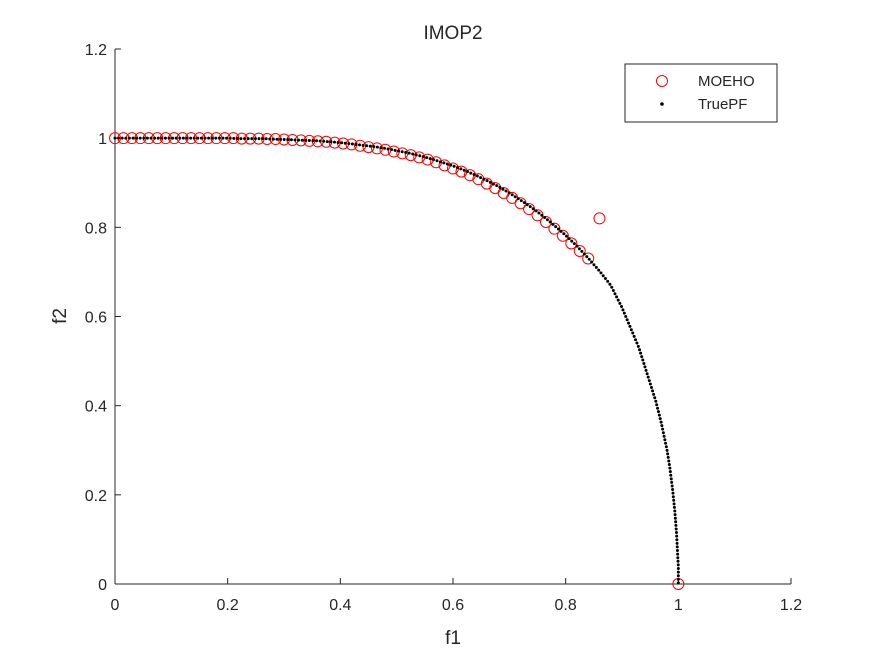  What do you see at coordinates (228, 605) in the screenshot?
I see `x-tick-label: 0.2` at bounding box center [228, 605].